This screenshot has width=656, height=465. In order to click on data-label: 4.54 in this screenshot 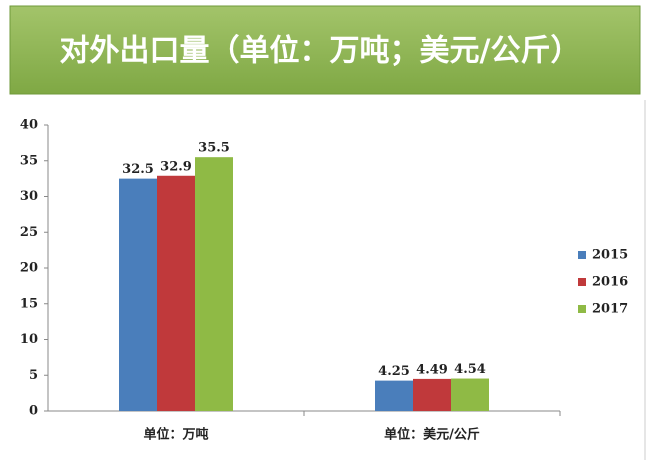, I will do `click(470, 369)`.